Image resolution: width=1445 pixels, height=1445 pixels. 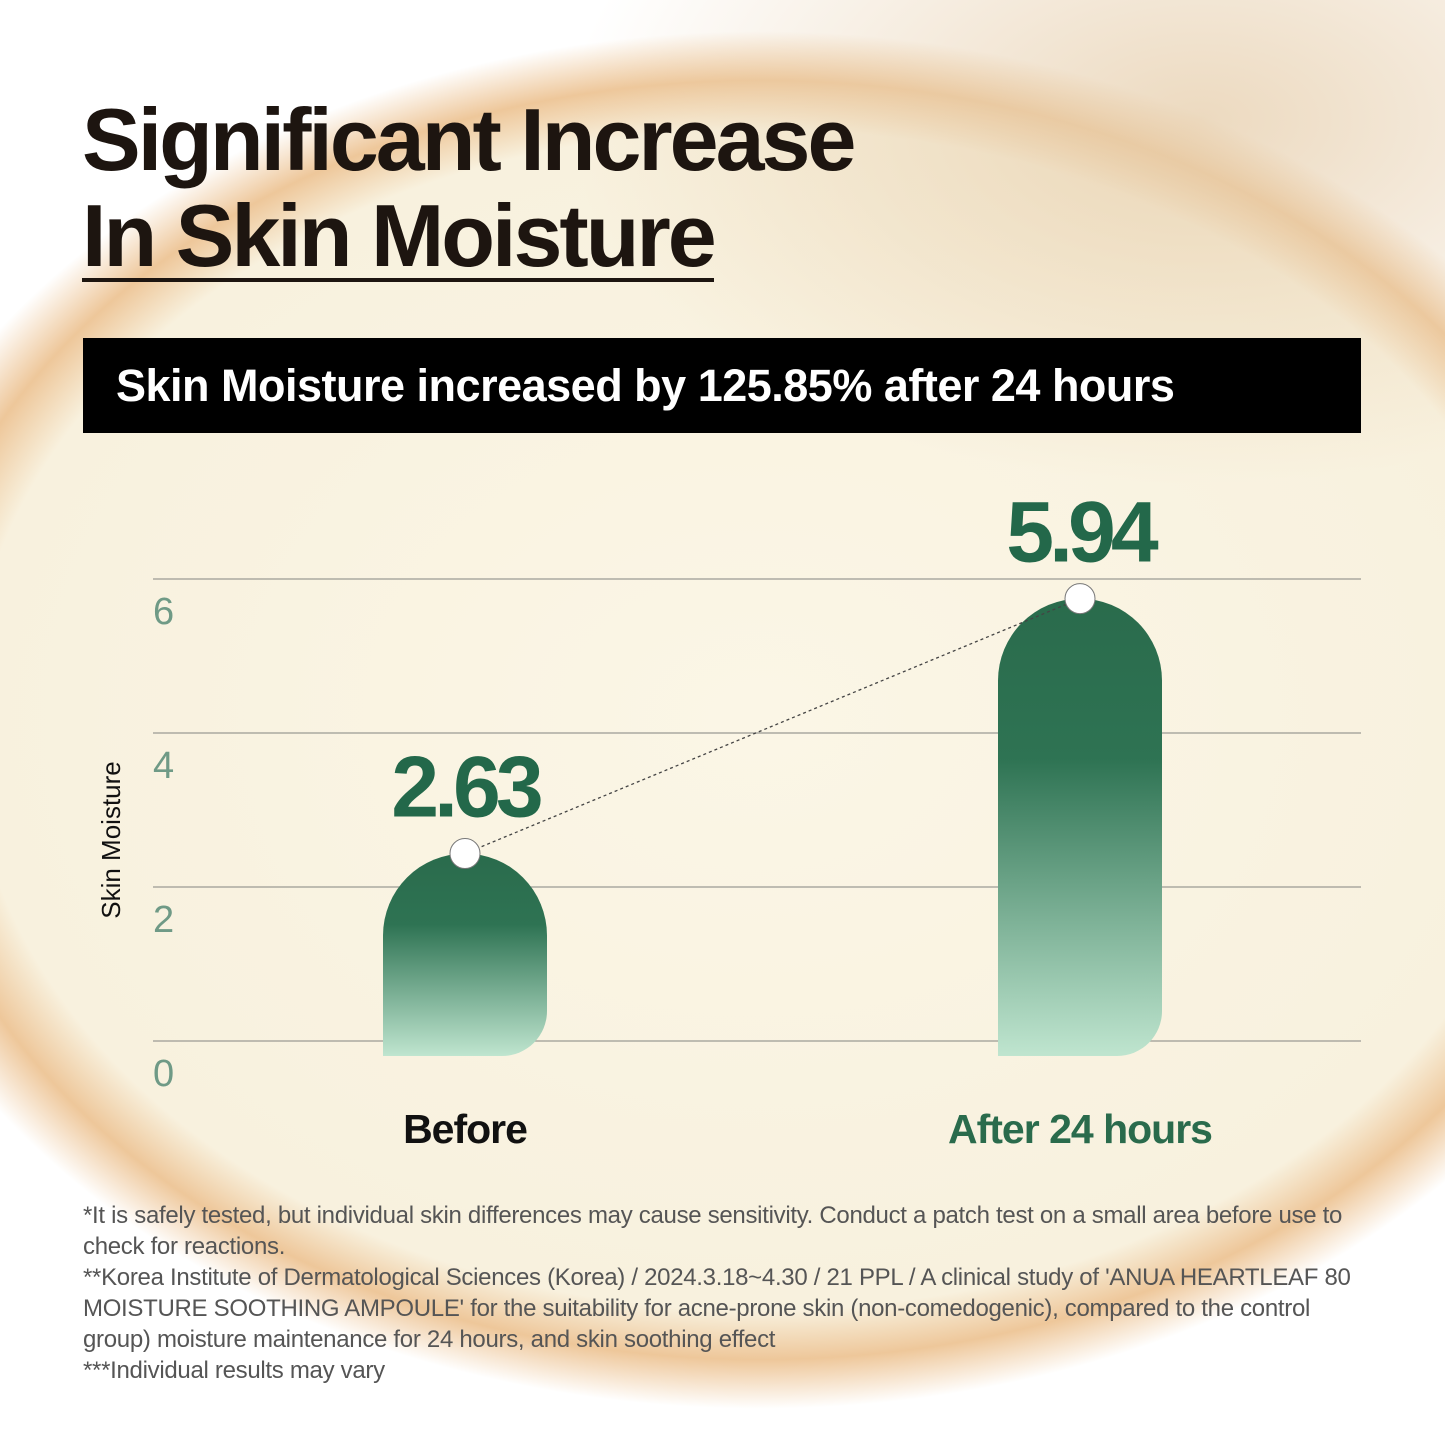 I want to click on bar-after, so click(x=1080, y=827).